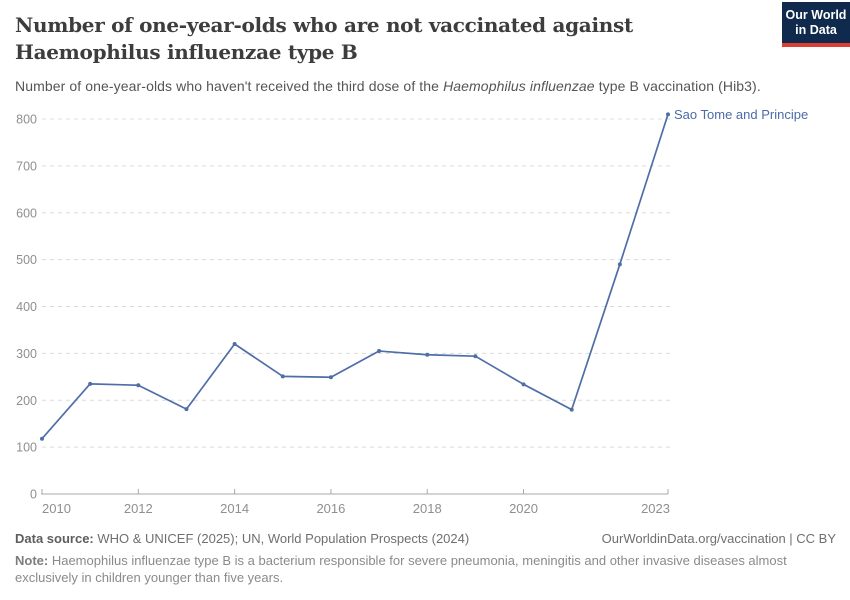 Image resolution: width=850 pixels, height=600 pixels. Describe the element at coordinates (33, 495) in the screenshot. I see `y-tick-label: 0` at that location.